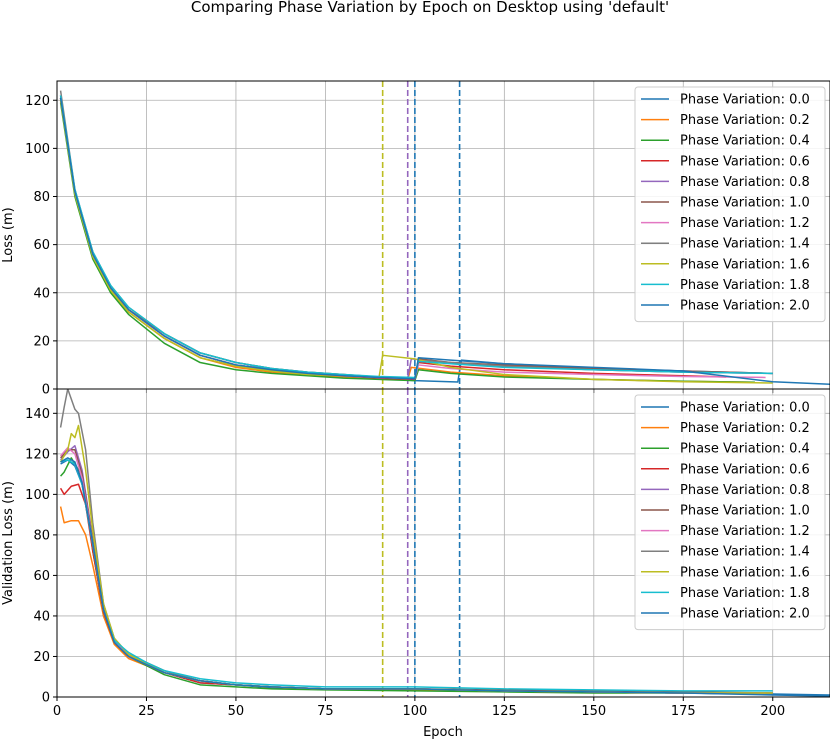 The width and height of the screenshot is (830, 739). What do you see at coordinates (37, 101) in the screenshot?
I see `loss-ytick-label: 120` at bounding box center [37, 101].